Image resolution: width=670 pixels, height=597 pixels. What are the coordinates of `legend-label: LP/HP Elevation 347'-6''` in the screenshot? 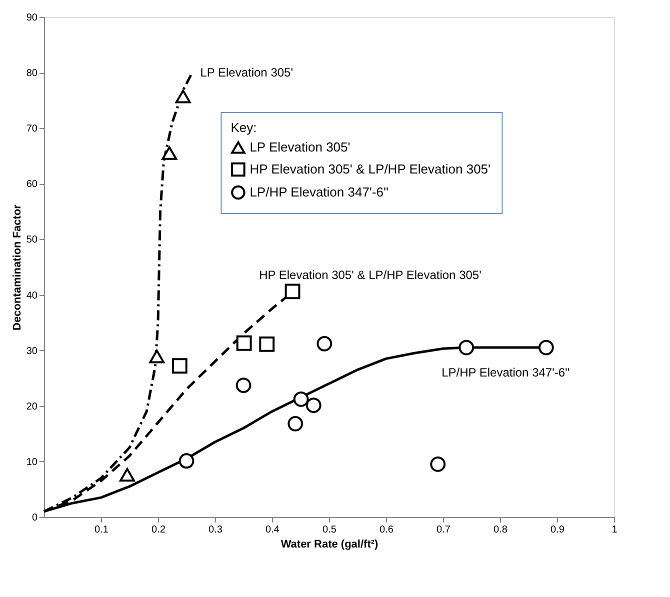 It's located at (319, 192).